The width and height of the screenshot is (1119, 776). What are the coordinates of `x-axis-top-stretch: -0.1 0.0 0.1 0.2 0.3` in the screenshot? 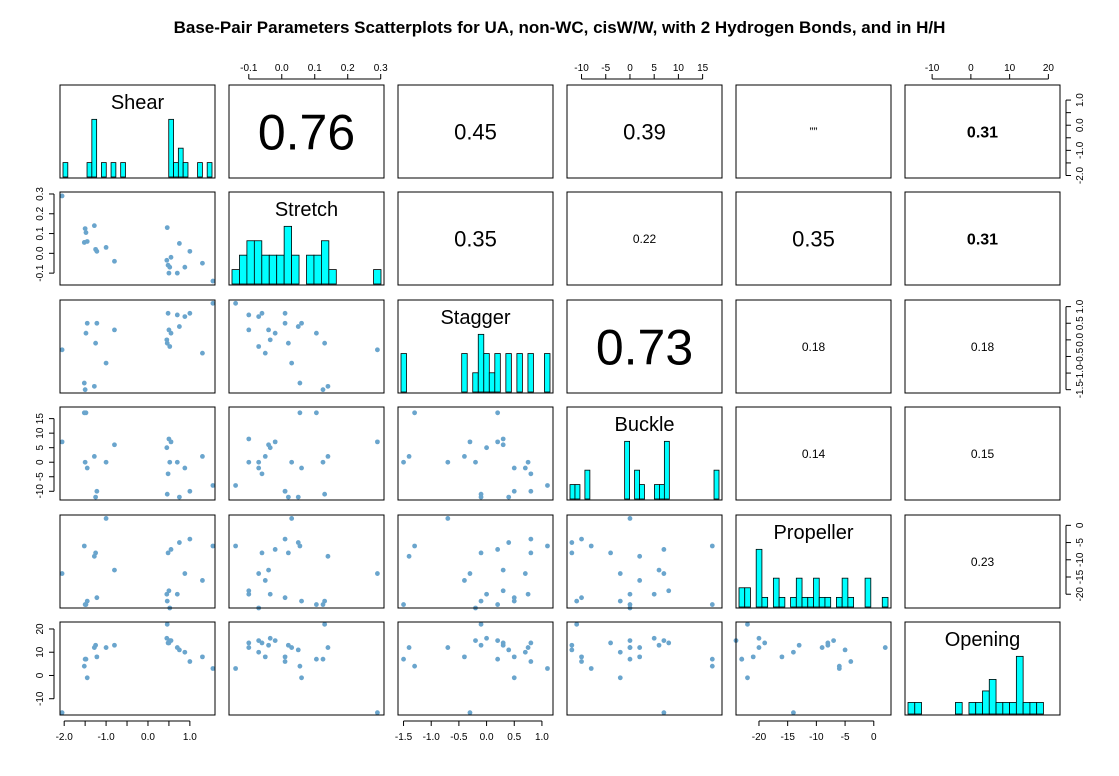 It's located at (314, 71).